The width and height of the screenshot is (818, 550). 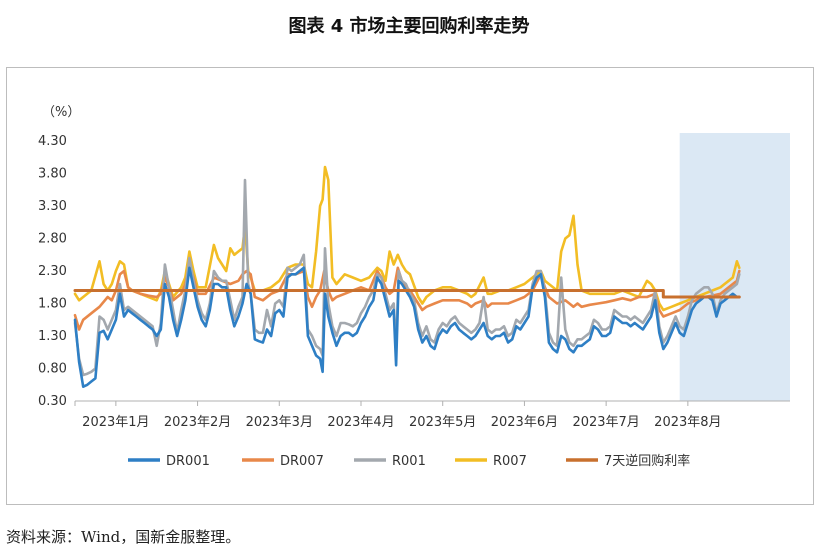 What do you see at coordinates (52, 336) in the screenshot?
I see `y-tick-label: 1.30` at bounding box center [52, 336].